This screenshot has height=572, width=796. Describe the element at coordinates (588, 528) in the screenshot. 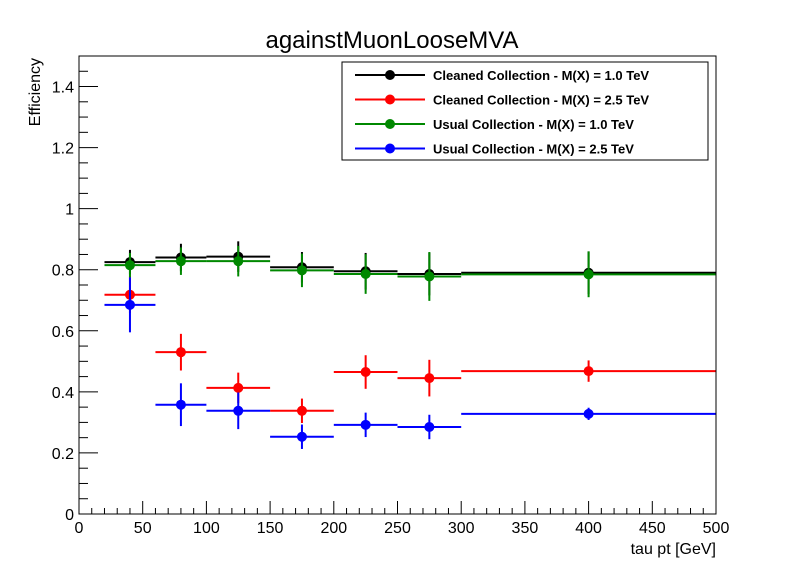

I see `x-tick-label: 400` at that location.